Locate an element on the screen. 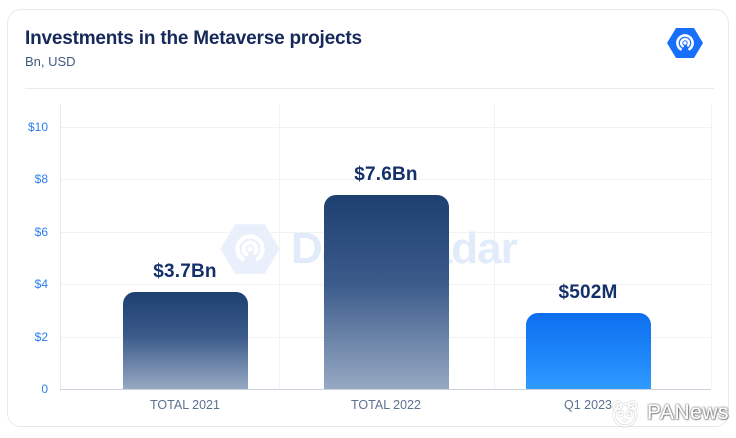 Image resolution: width=736 pixels, height=438 pixels. x-axis-label: TOTAL 2021 is located at coordinates (185, 405).